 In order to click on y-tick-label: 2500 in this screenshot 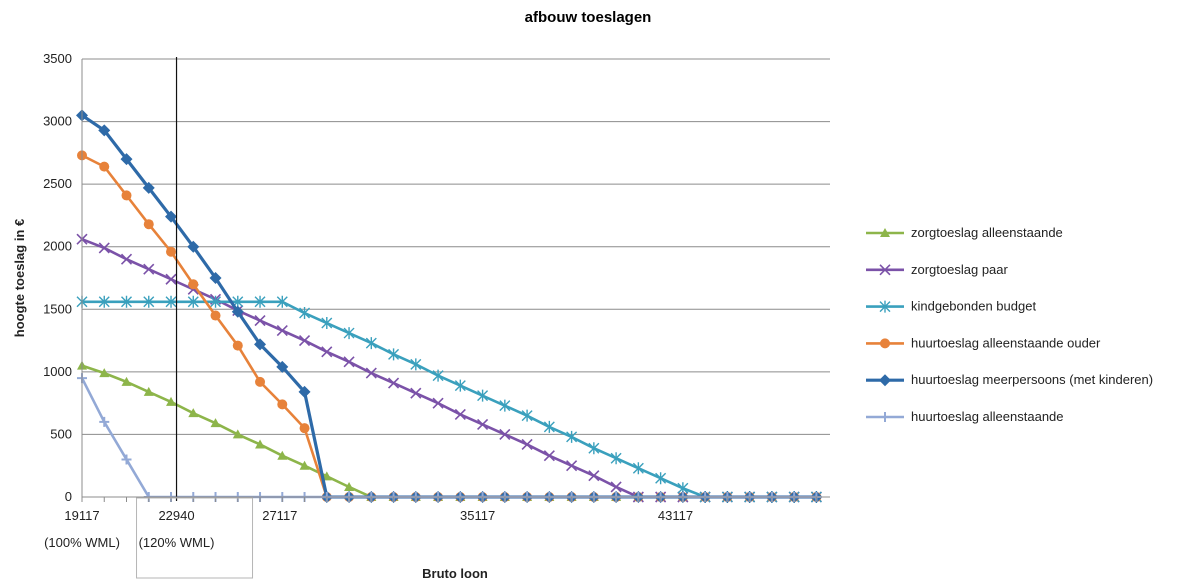, I will do `click(57, 183)`.